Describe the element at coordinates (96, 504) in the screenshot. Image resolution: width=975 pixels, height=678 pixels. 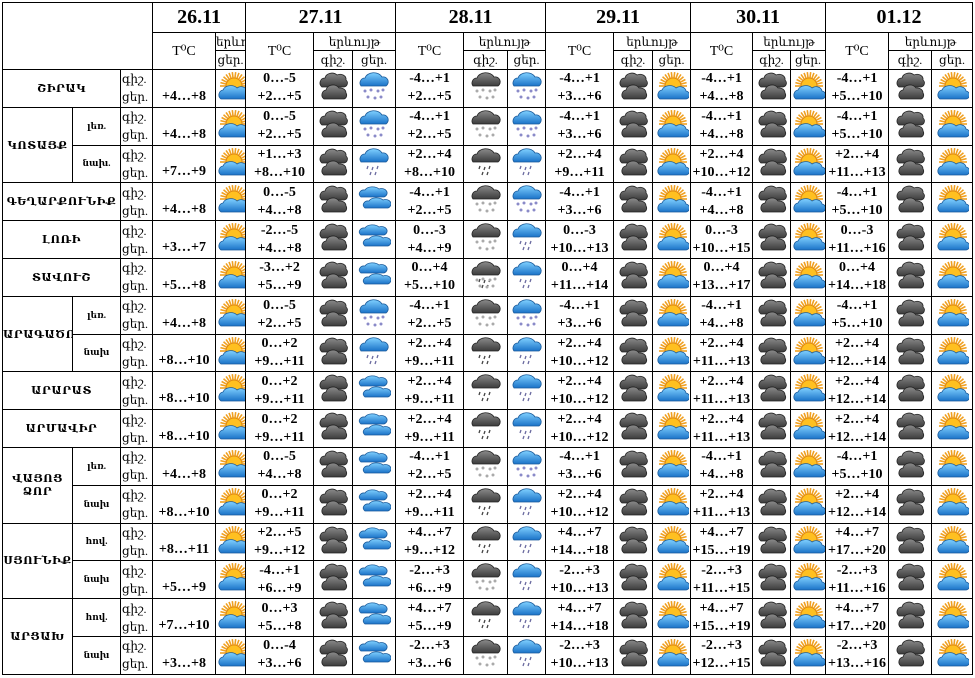
I see `subregion-label: նախ` at that location.